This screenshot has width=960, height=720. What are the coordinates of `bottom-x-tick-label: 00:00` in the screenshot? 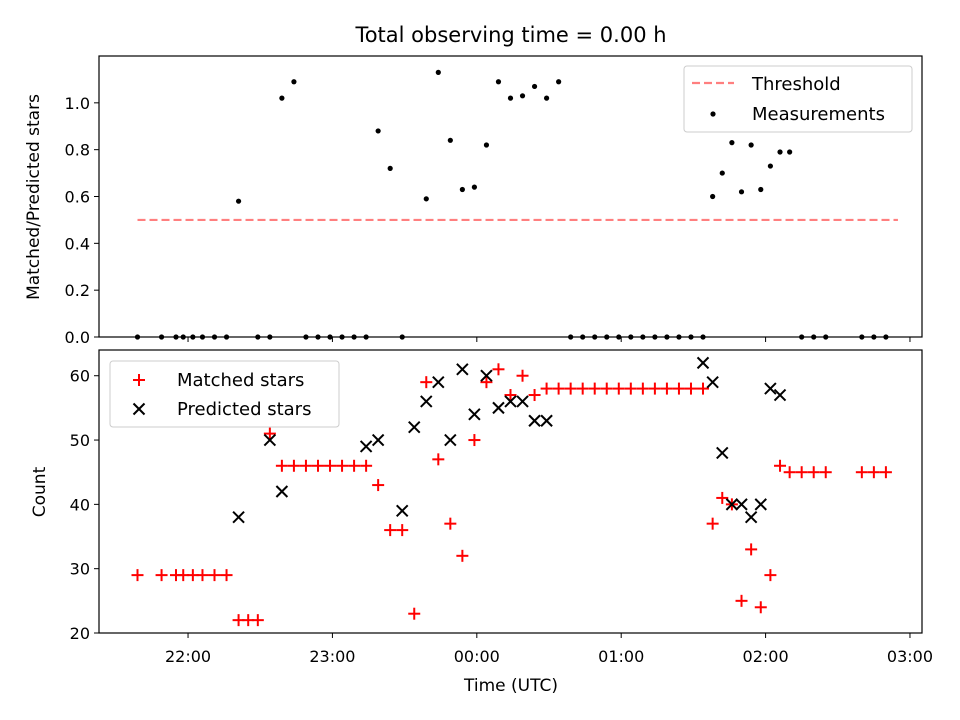 It's located at (477, 656).